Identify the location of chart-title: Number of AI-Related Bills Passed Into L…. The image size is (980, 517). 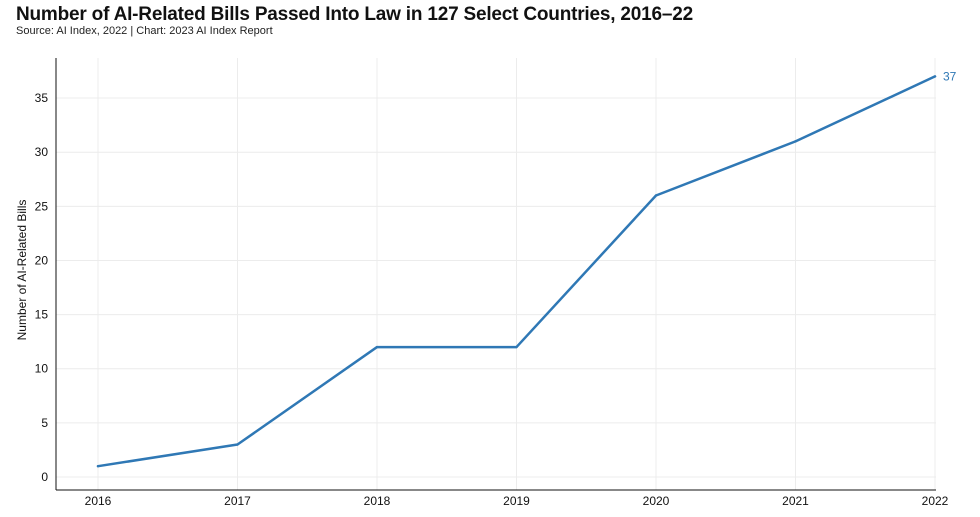
(354, 14).